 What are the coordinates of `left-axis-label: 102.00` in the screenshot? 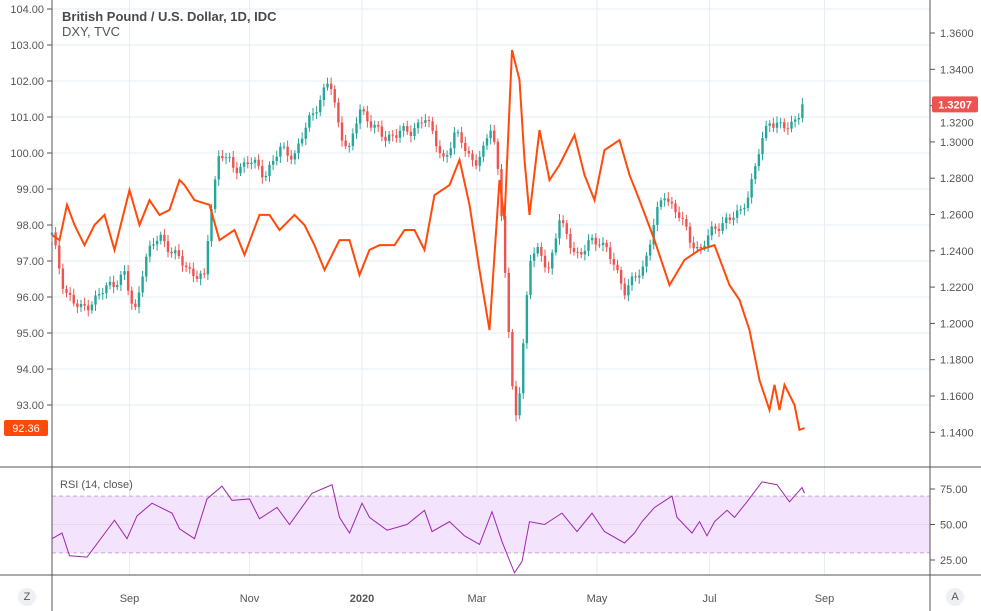 It's located at (27, 82).